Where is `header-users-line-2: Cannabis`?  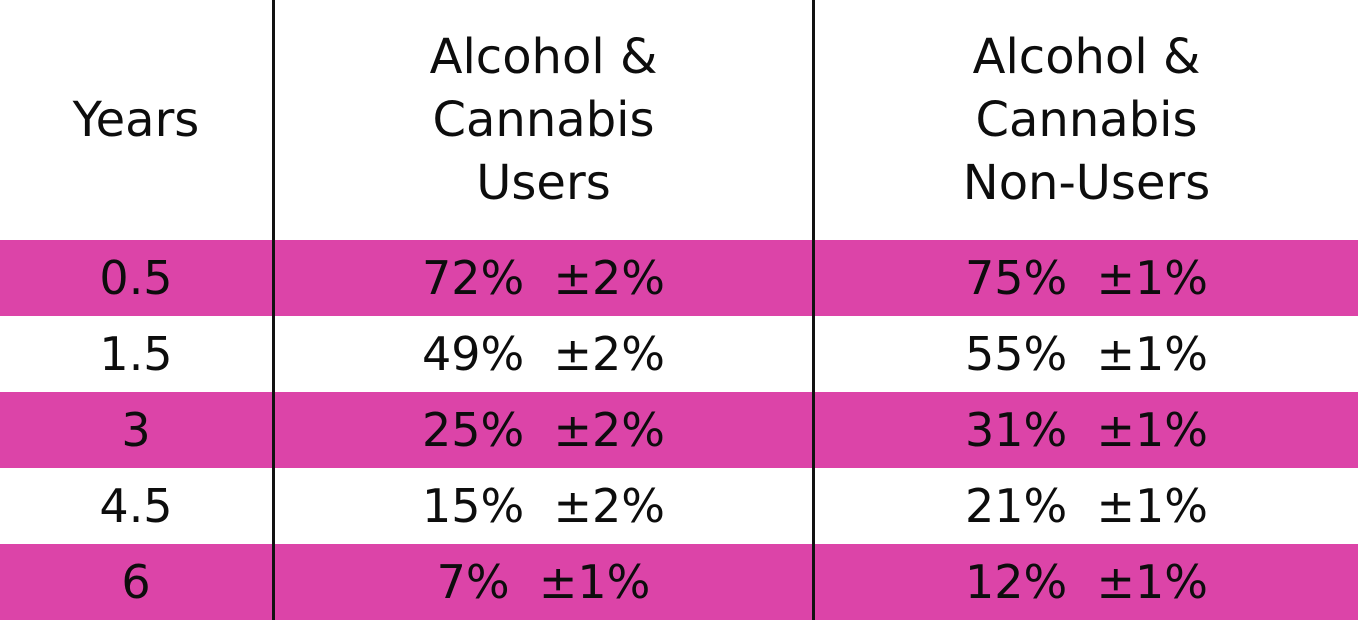 header-users-line-2: Cannabis is located at coordinates (543, 119).